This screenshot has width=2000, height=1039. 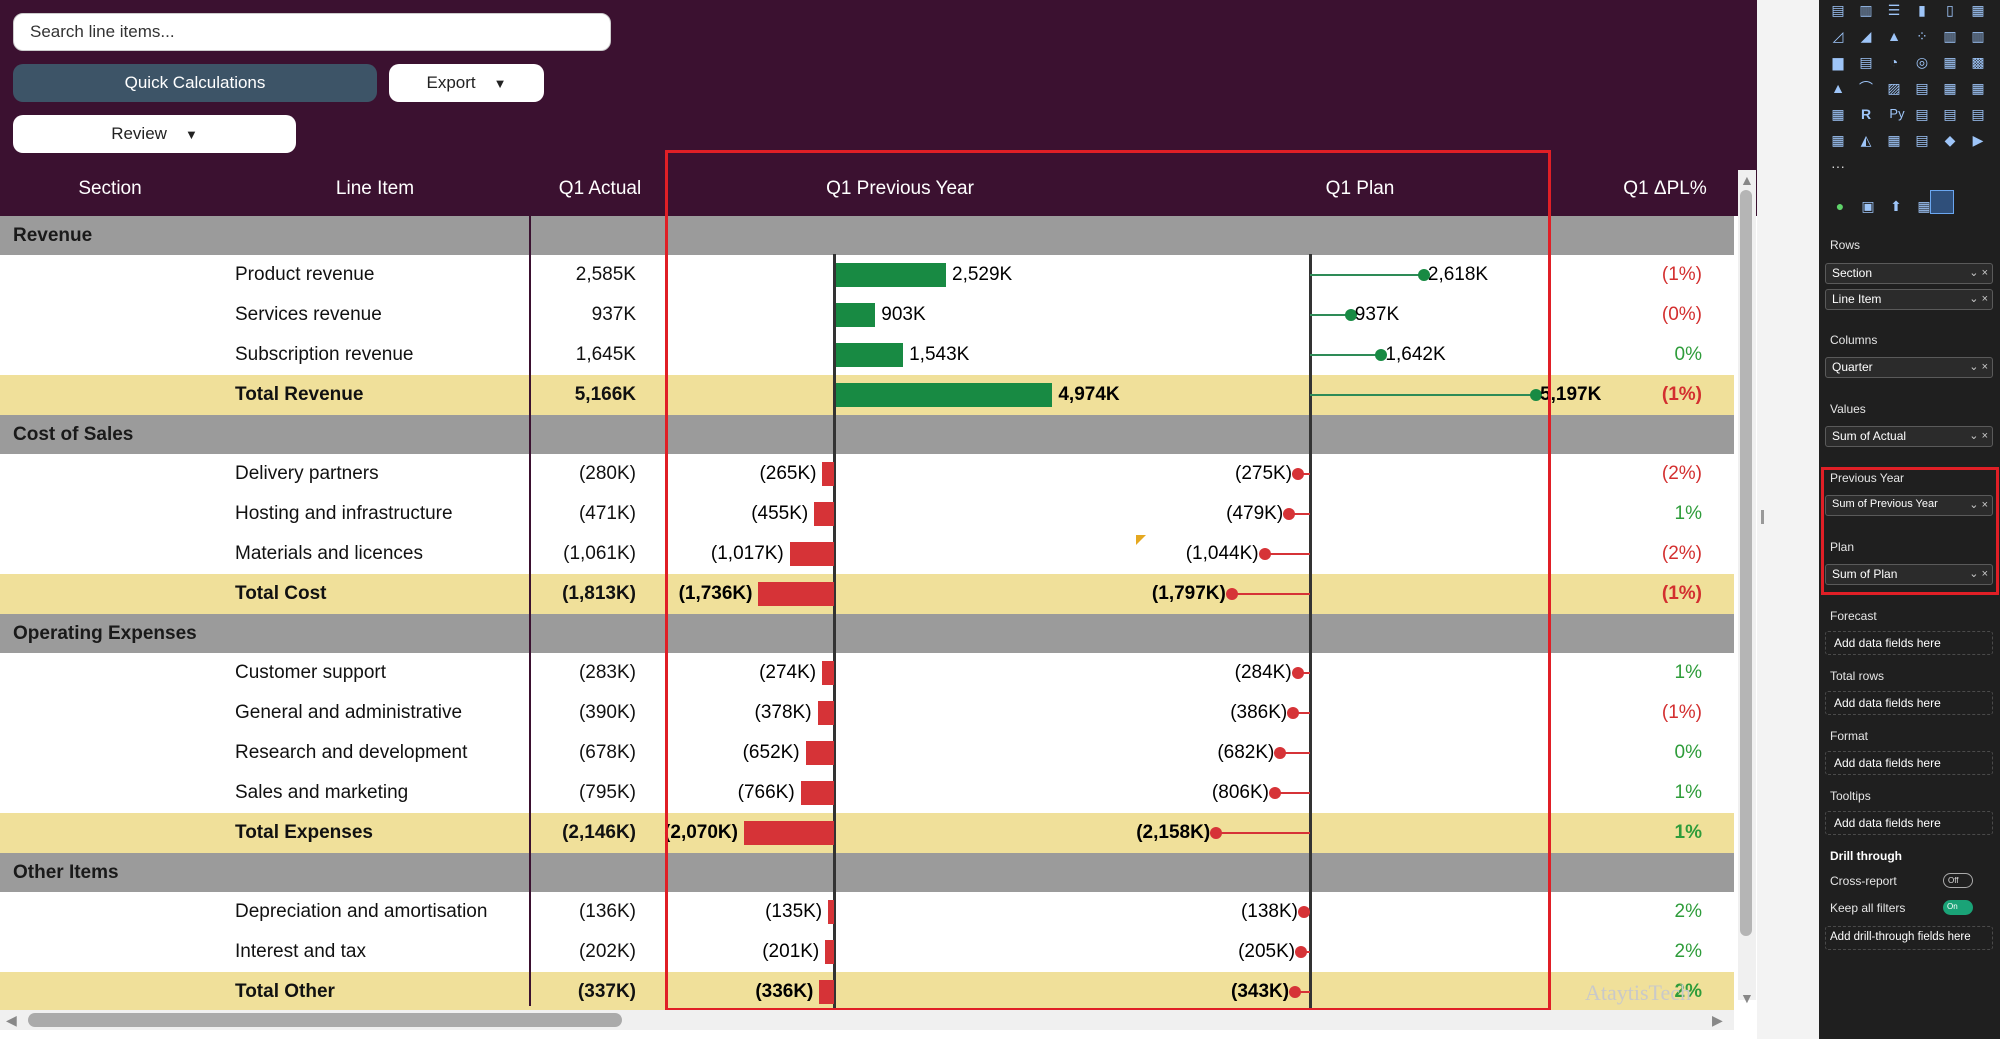 What do you see at coordinates (1978, 62) in the screenshot?
I see `visual-type-icon: ▩` at bounding box center [1978, 62].